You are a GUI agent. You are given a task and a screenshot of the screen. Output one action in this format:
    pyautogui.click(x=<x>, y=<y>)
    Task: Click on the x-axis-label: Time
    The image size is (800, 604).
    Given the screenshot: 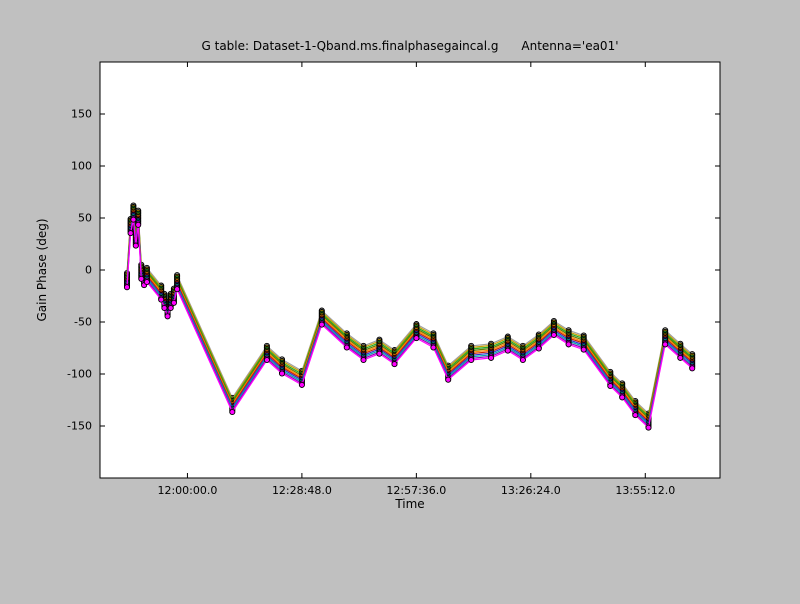 What is the action you would take?
    pyautogui.click(x=409, y=504)
    